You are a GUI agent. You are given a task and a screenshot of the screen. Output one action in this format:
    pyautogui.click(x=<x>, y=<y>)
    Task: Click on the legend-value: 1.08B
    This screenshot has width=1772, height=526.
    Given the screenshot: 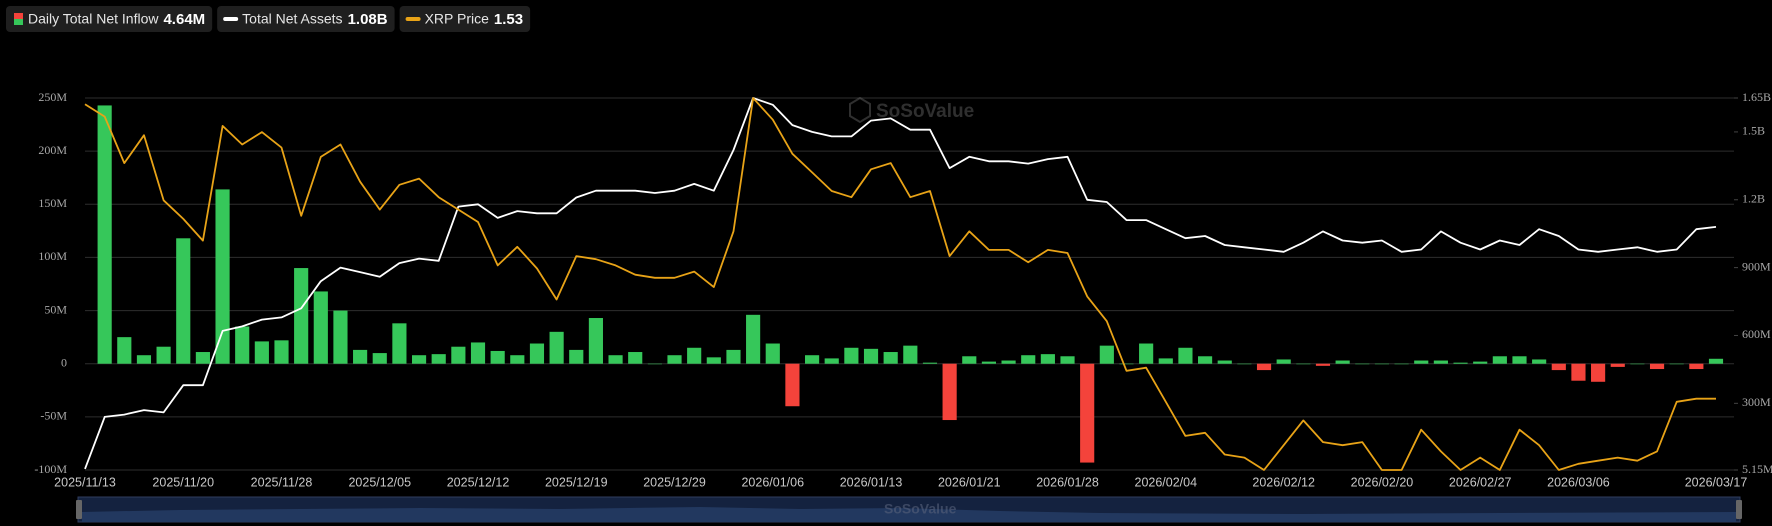 What is the action you would take?
    pyautogui.click(x=368, y=19)
    